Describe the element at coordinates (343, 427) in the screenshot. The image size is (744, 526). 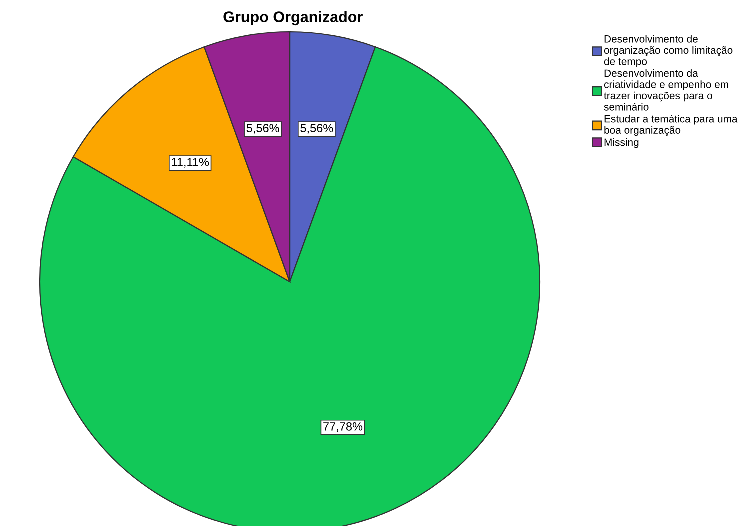
I see `data-label: 77,78%` at that location.